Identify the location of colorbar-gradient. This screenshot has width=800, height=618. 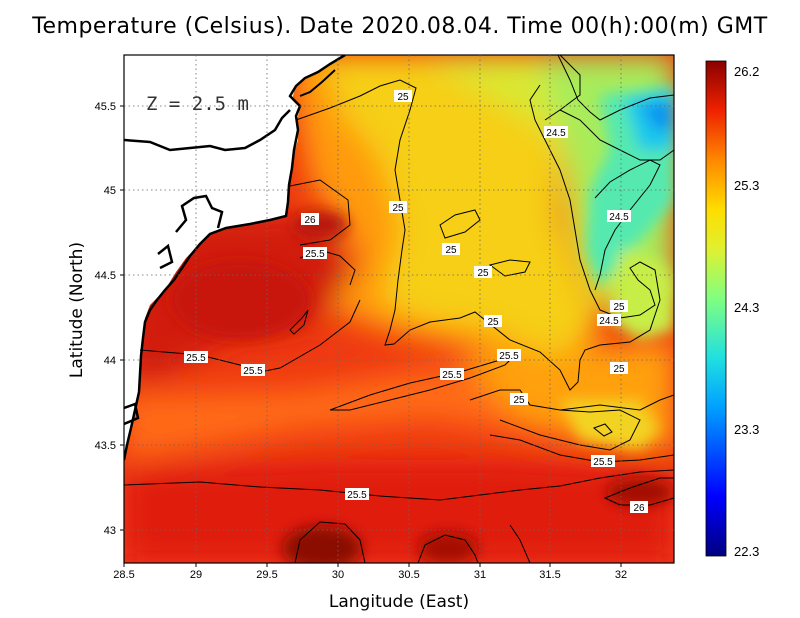
(716, 308).